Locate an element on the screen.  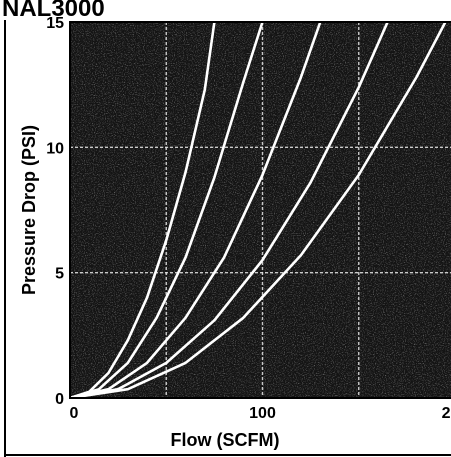
x-axis-label: Flow (SCFM) is located at coordinates (225, 440).